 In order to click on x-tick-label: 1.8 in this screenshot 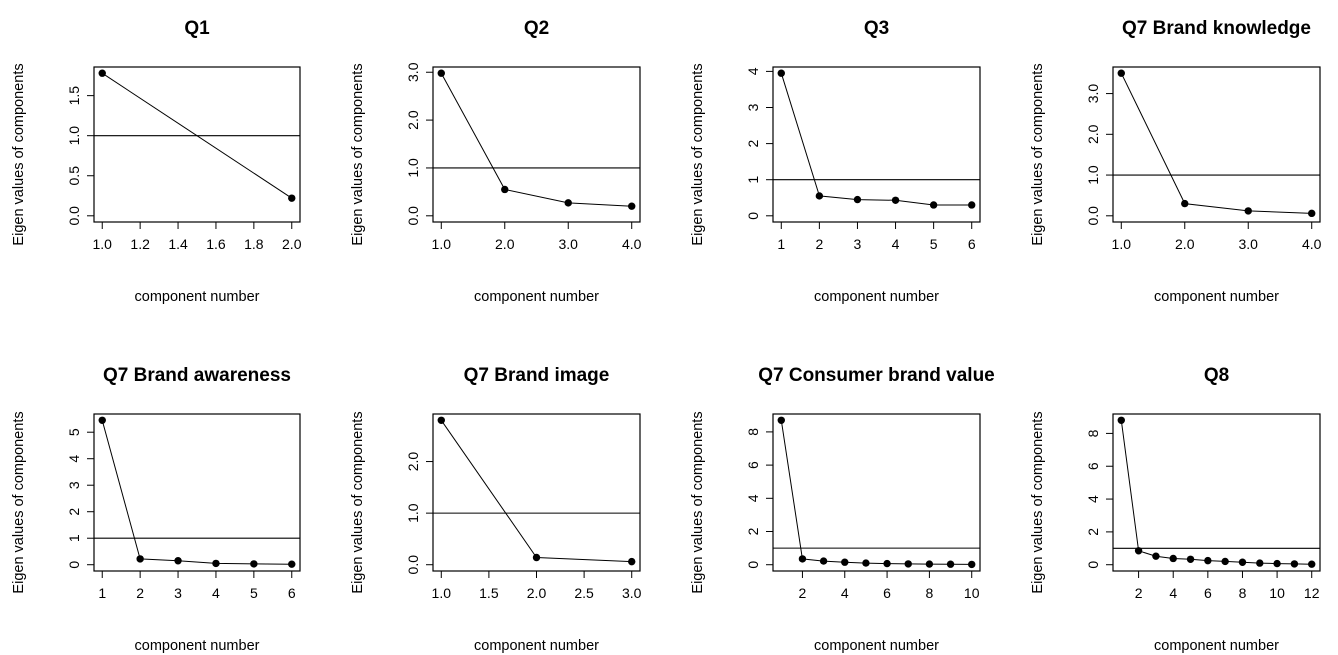, I will do `click(254, 244)`.